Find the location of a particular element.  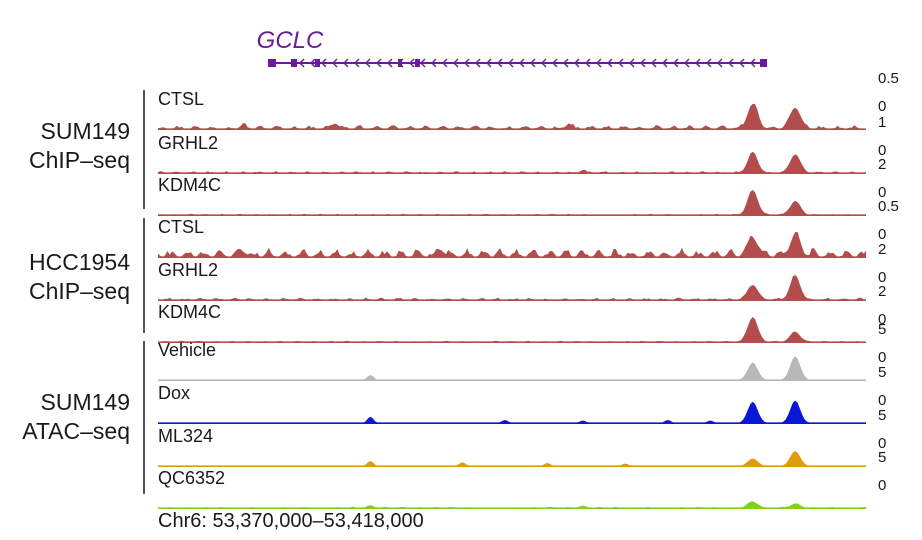

gene-model-track is located at coordinates (517, 63).